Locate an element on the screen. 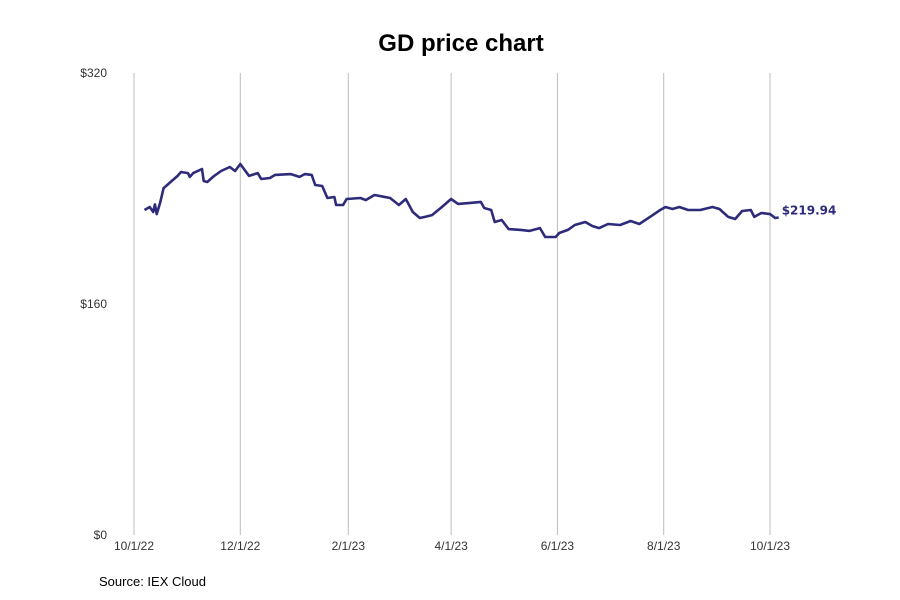  x-tick-label: 8/1/23 is located at coordinates (664, 546).